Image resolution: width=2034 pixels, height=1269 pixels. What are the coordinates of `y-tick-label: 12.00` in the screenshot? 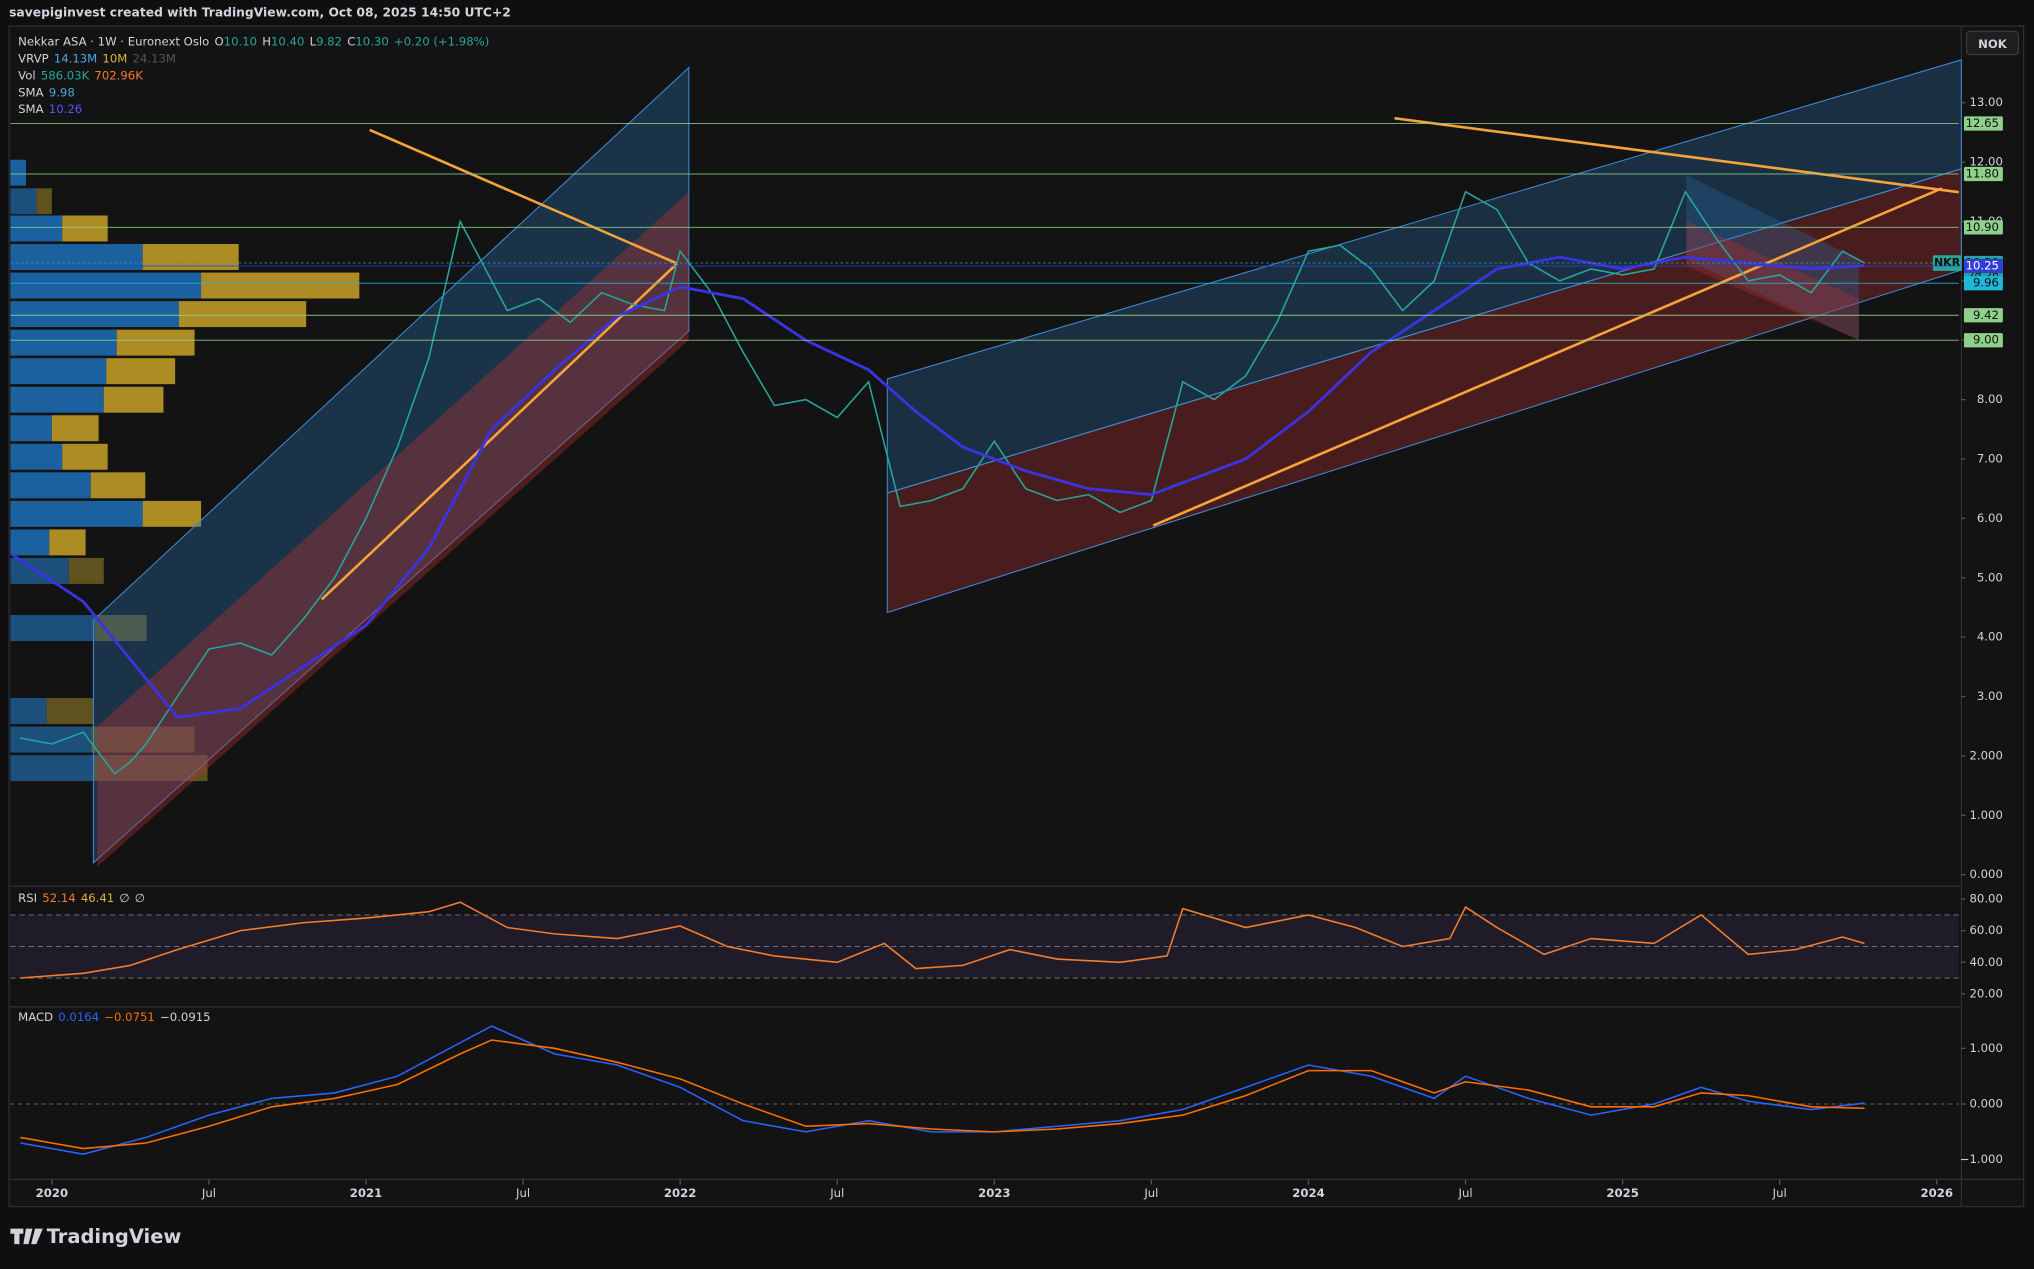 It's located at (1985, 162).